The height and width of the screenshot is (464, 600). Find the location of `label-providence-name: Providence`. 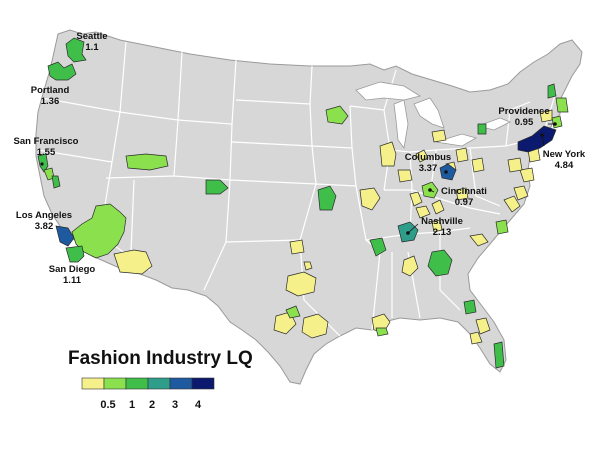

label-providence-name: Providence is located at coordinates (523, 111).